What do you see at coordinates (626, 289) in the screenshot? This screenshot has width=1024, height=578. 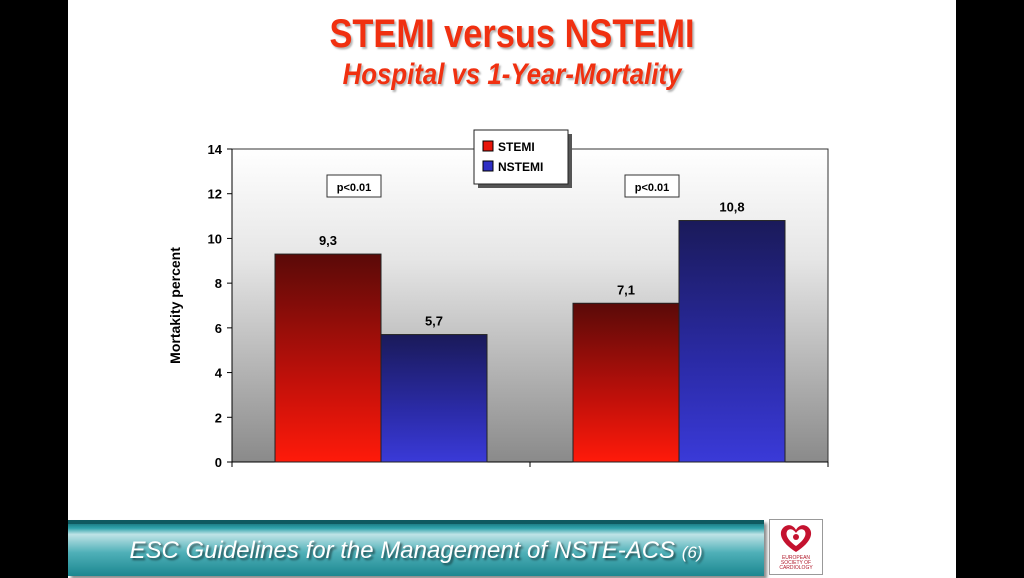 I see `data-label: 7,1` at bounding box center [626, 289].